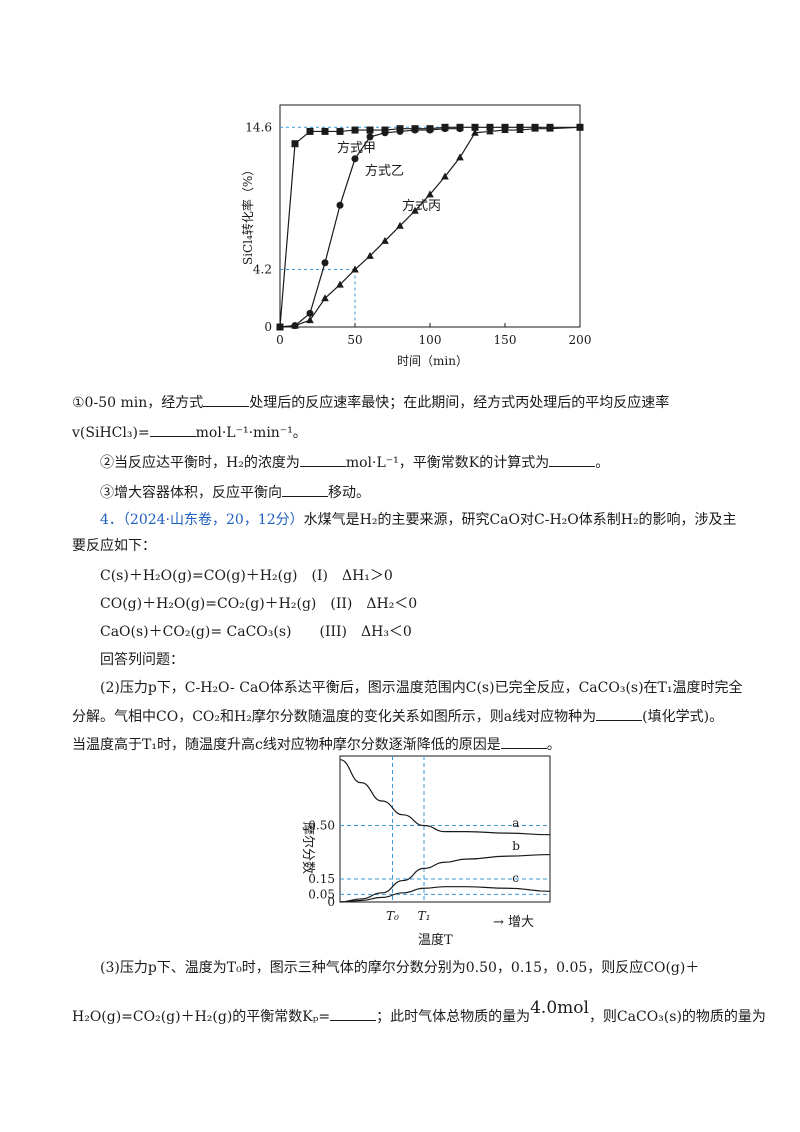 Image resolution: width=800 pixels, height=1132 pixels. What do you see at coordinates (111, 520) in the screenshot?
I see `problem4-number: 4．` at bounding box center [111, 520].